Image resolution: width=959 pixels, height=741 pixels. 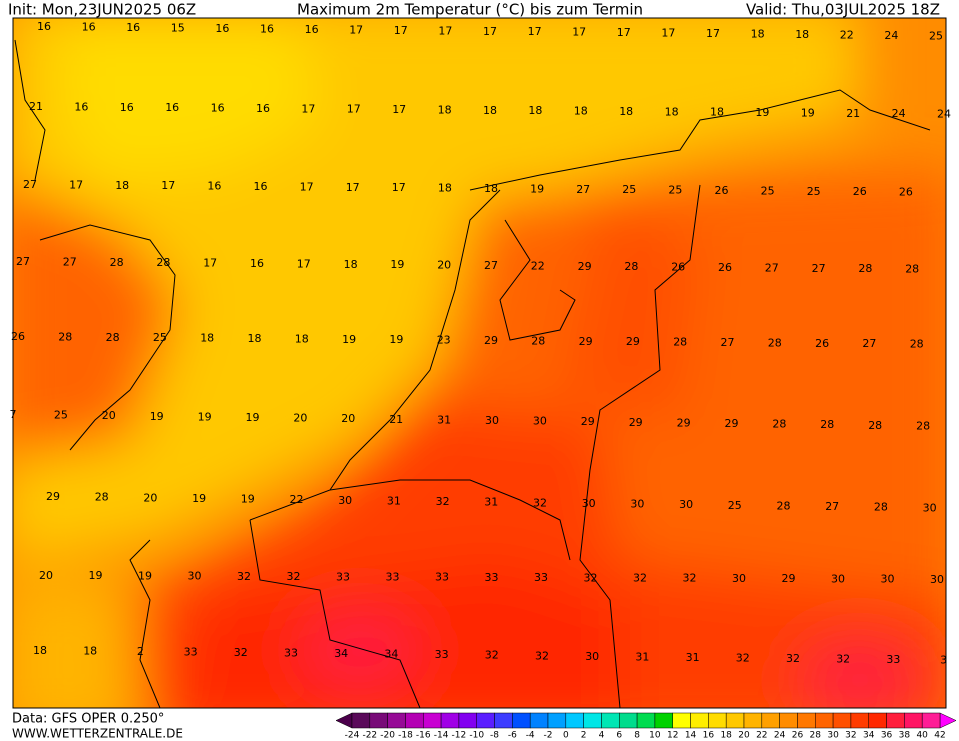 What do you see at coordinates (672, 736) in the screenshot?
I see `colorbar-tick-label: 12` at bounding box center [672, 736].